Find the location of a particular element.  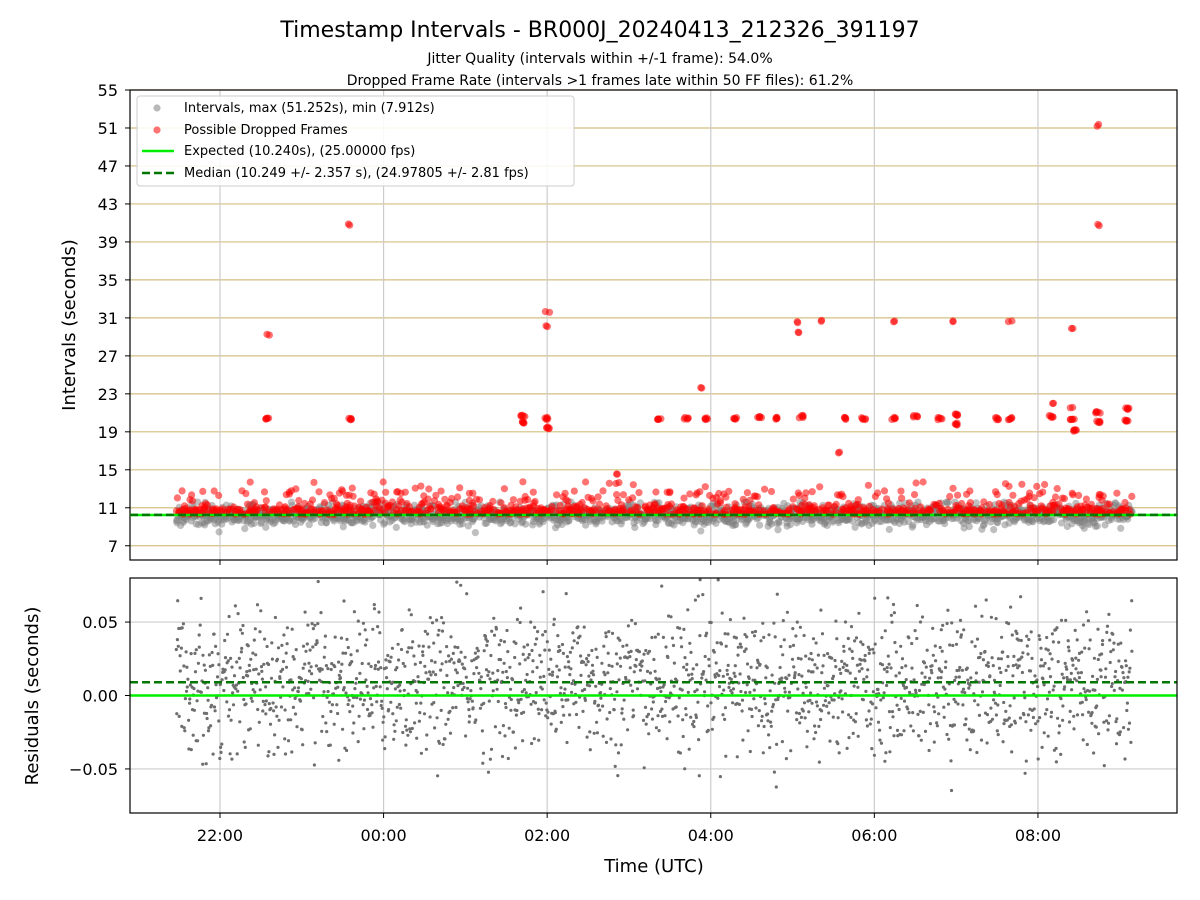

intervals-y-tick-label: 55 is located at coordinates (108, 90).